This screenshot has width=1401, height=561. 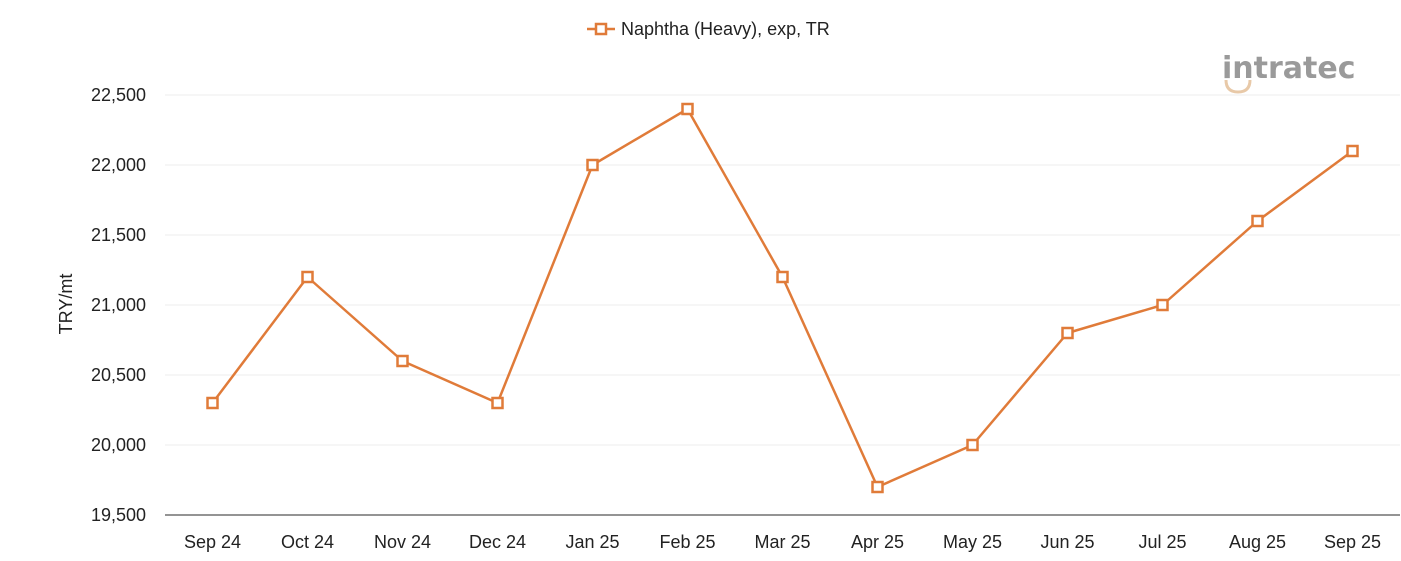 What do you see at coordinates (1238, 86) in the screenshot?
I see `logo-mark` at bounding box center [1238, 86].